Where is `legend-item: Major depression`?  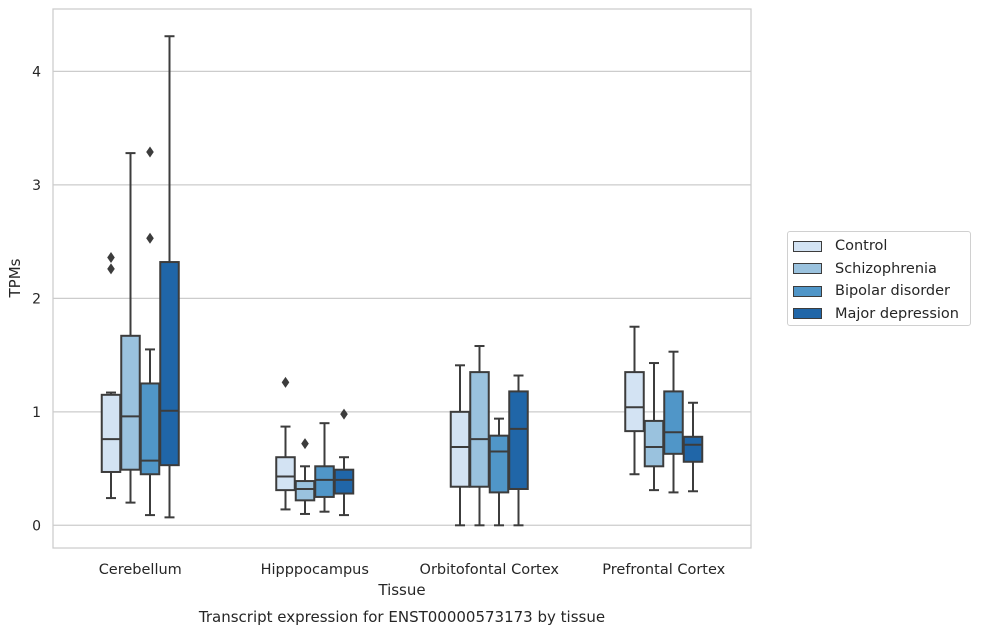
legend-item: Major depression is located at coordinates (881, 314).